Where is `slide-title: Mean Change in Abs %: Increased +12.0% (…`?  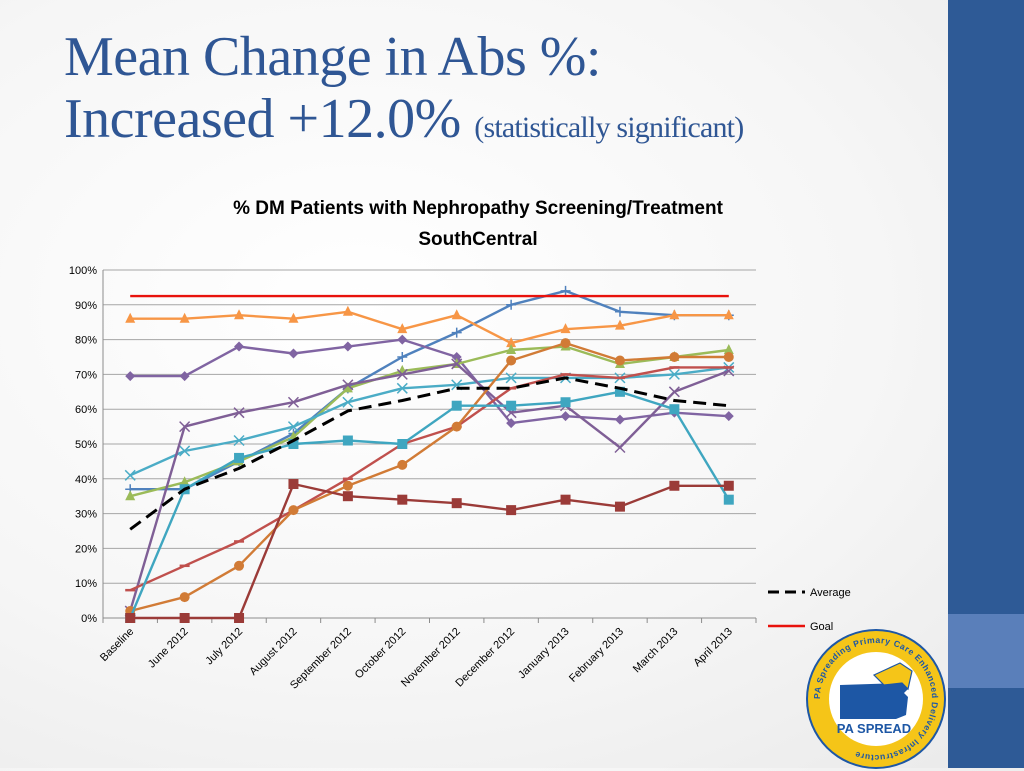 slide-title: Mean Change in Abs %: Increased +12.0% (… is located at coordinates (499, 92).